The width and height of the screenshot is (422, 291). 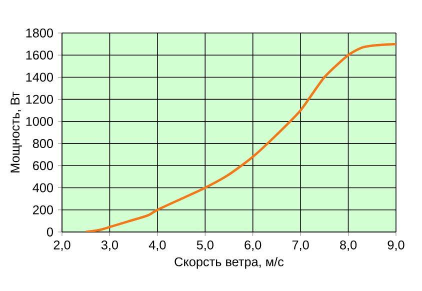 I want to click on y-tick-label: 1000, so click(x=40, y=121).